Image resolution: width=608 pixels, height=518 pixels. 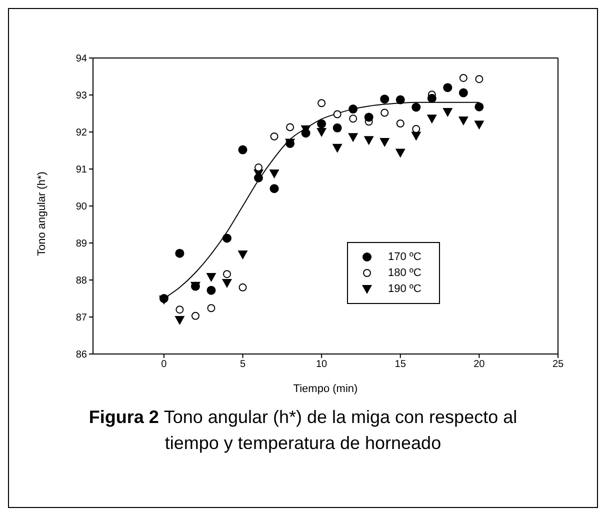 I want to click on y-tick-label: 92, so click(x=82, y=133).